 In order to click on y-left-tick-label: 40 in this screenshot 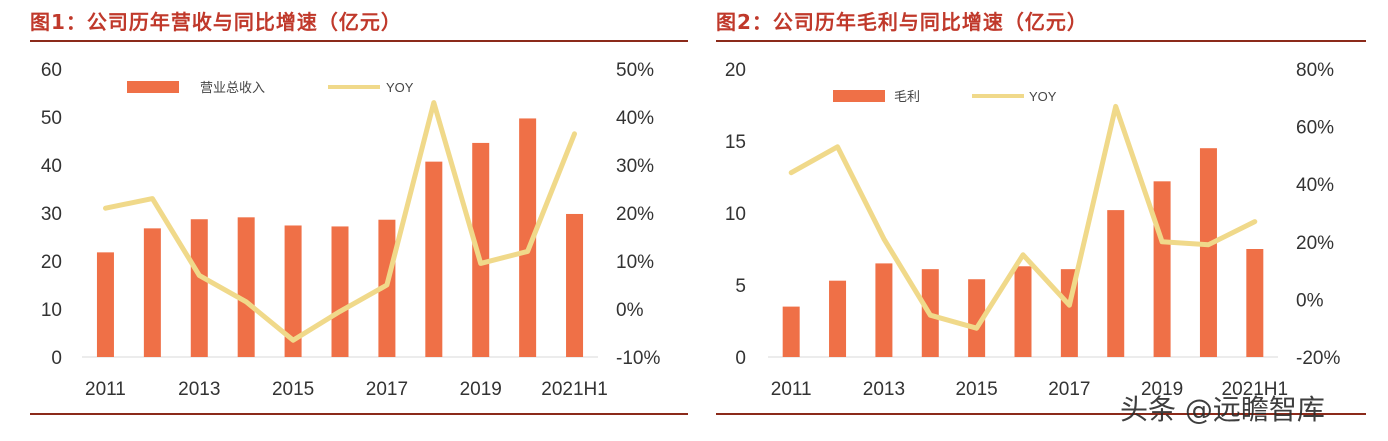, I will do `click(51, 166)`.